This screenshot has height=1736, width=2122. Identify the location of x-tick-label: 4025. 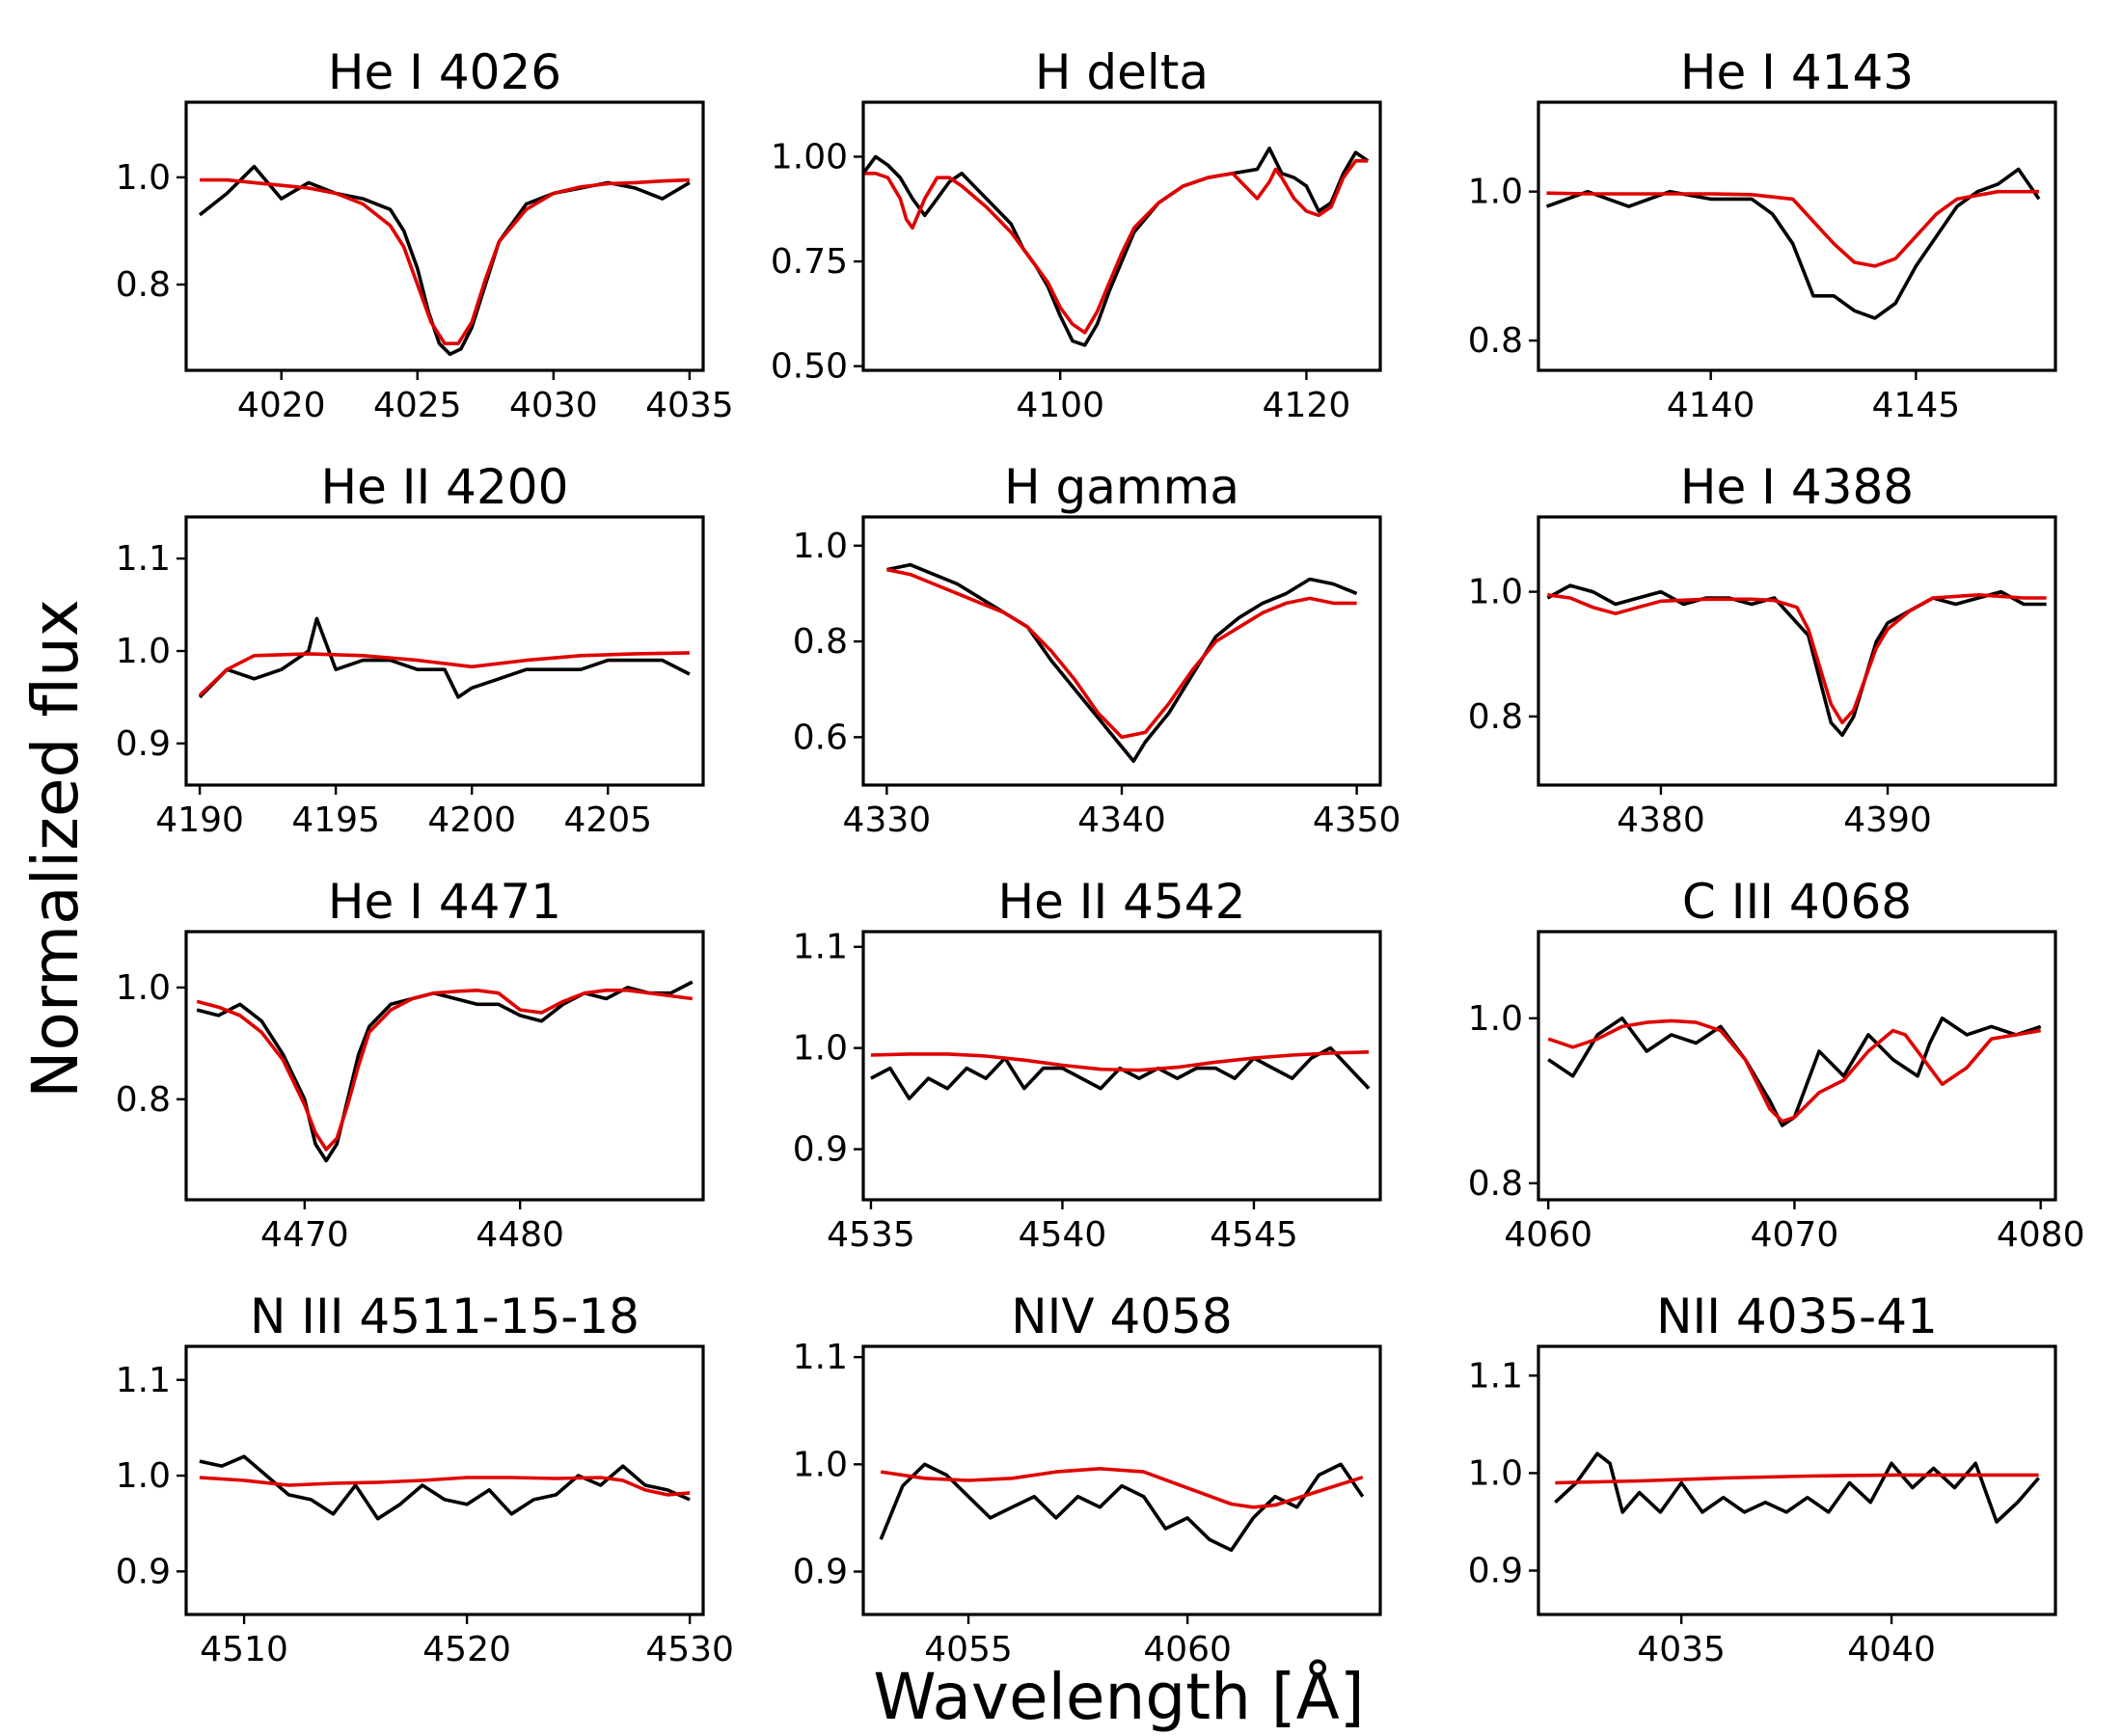
(418, 405).